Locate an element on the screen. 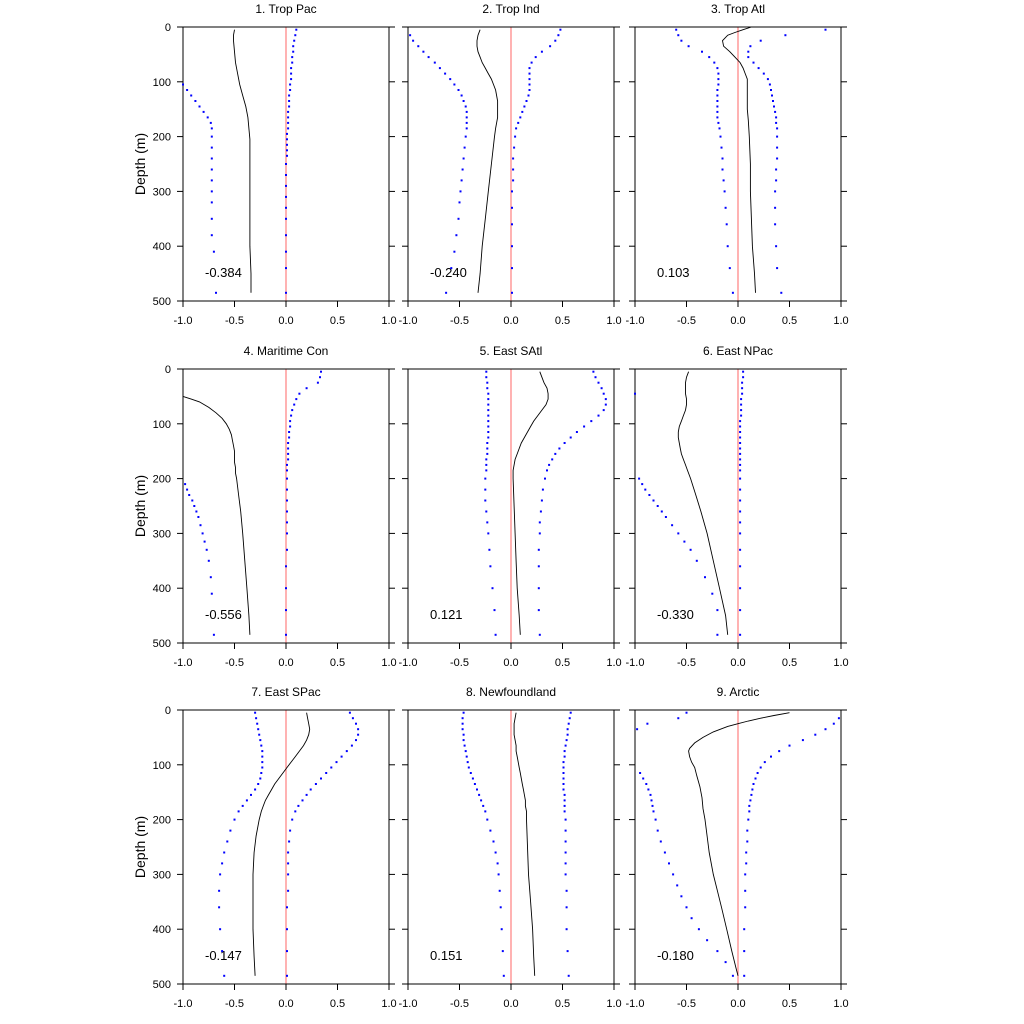 This screenshot has height=1024, width=1024. y-tick-label: 300 is located at coordinates (162, 192).